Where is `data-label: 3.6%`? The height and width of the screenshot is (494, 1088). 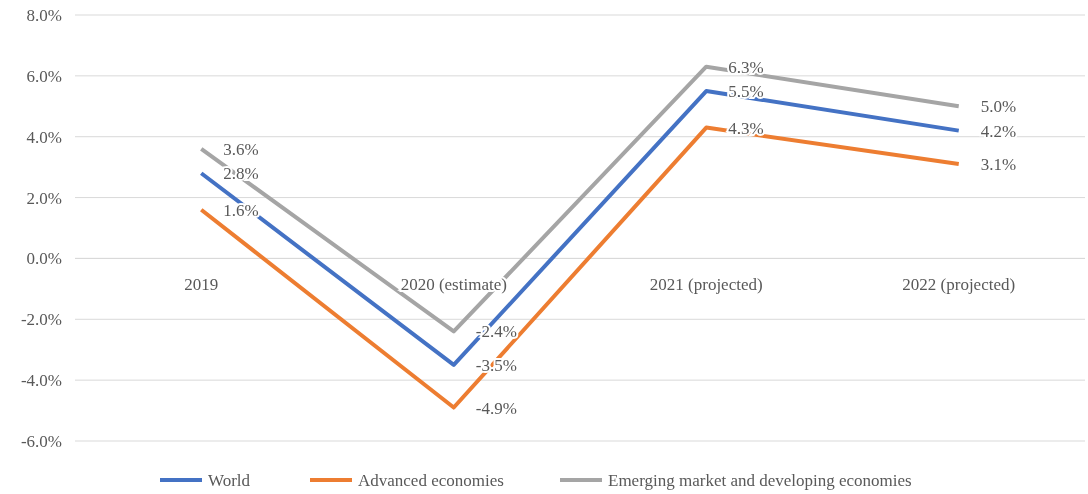 data-label: 3.6% is located at coordinates (241, 149).